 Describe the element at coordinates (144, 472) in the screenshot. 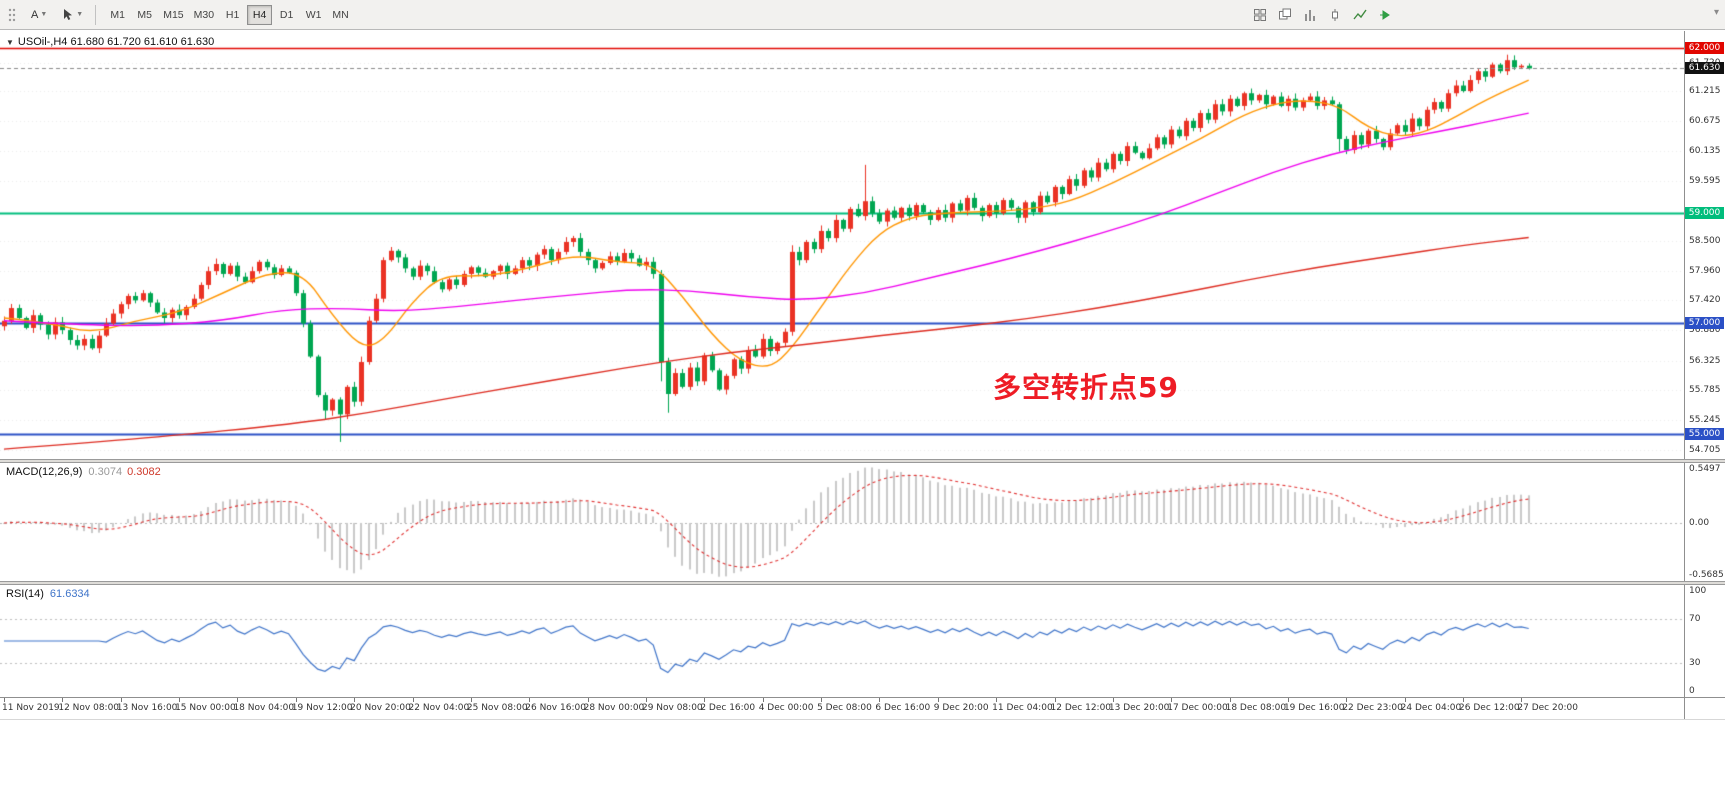

I see `macd-signal-value: 0.3082` at that location.